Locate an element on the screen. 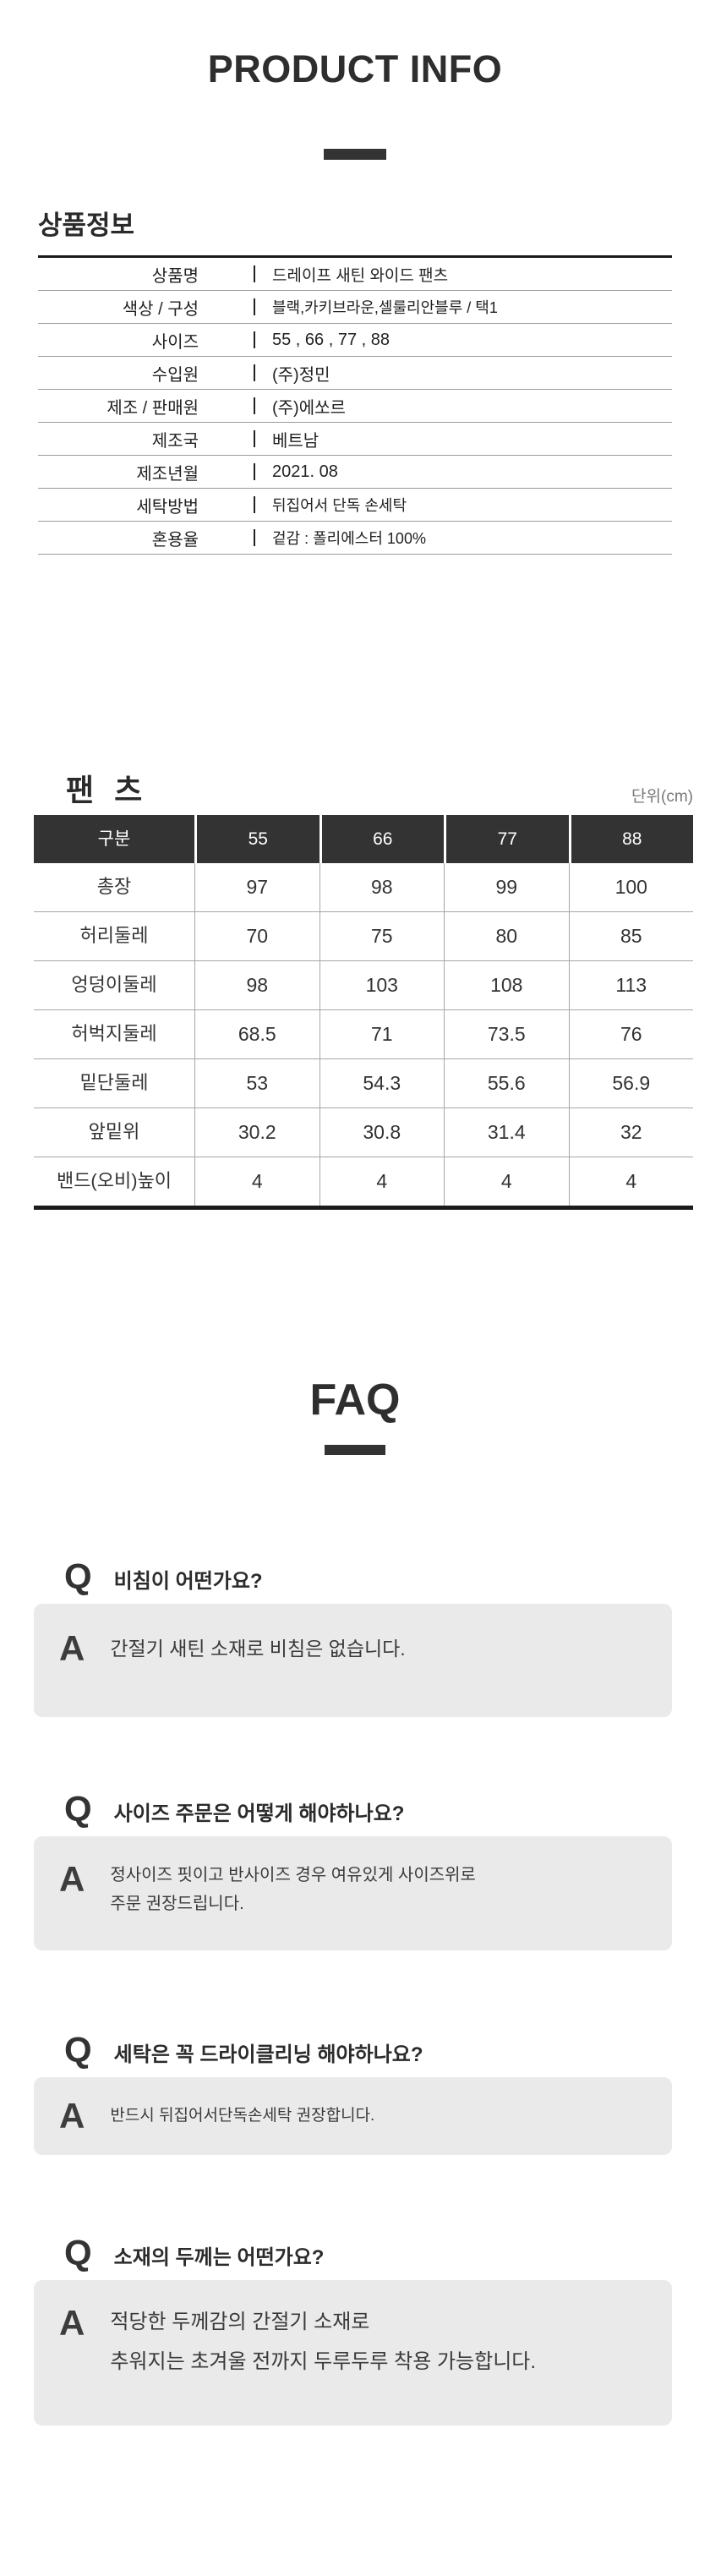 Image resolution: width=710 pixels, height=2576 pixels. faq-answer-box: A 간절기 새틴 소재로 비침은 없습니다. is located at coordinates (353, 1660).